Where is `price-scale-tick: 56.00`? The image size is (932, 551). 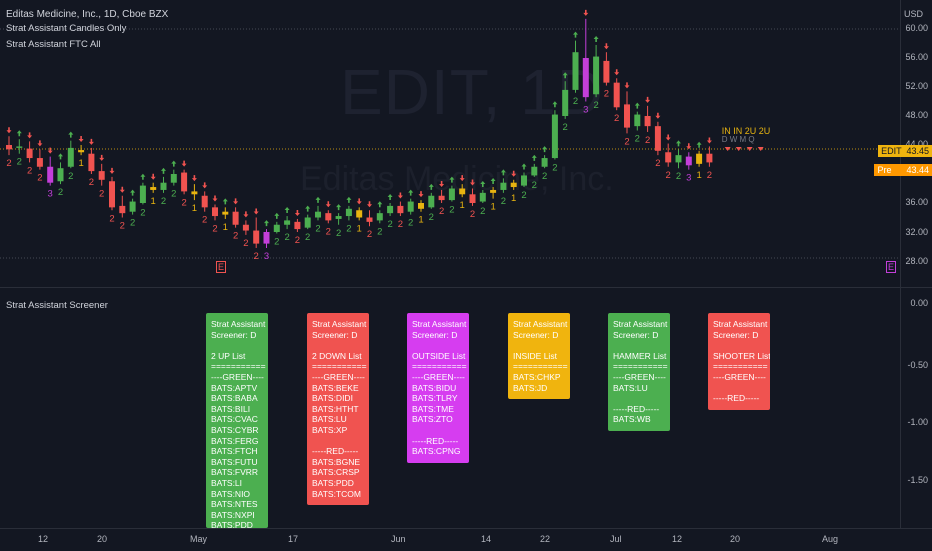
price-scale-tick: 56.00 is located at coordinates (916, 57).